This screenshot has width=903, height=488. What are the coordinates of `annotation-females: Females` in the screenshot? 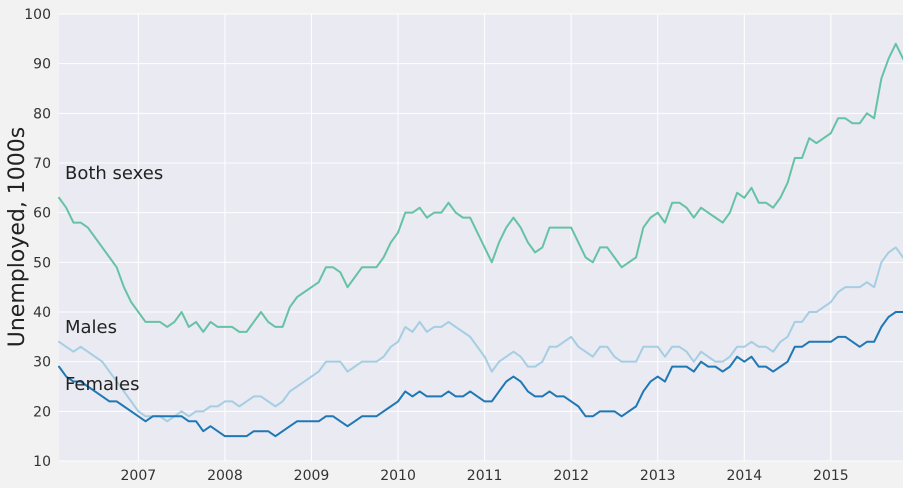 It's located at (102, 384).